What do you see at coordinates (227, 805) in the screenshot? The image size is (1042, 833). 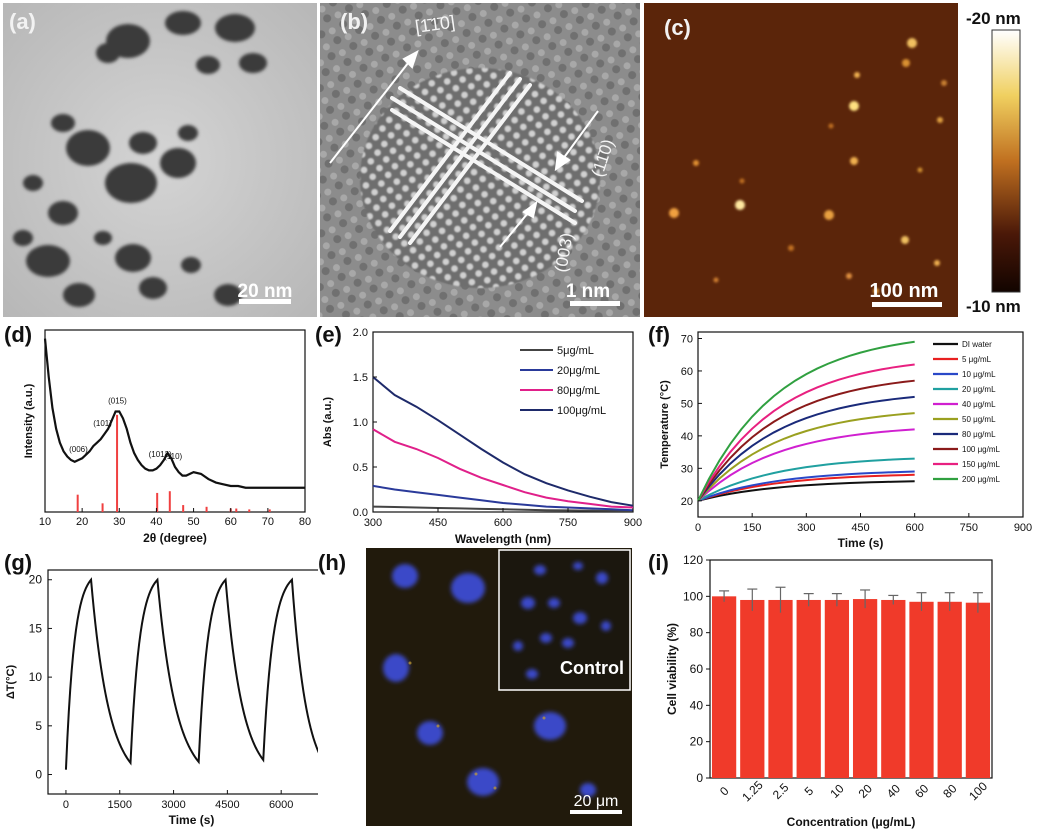 I see `x-tick-label: 4500` at bounding box center [227, 805].